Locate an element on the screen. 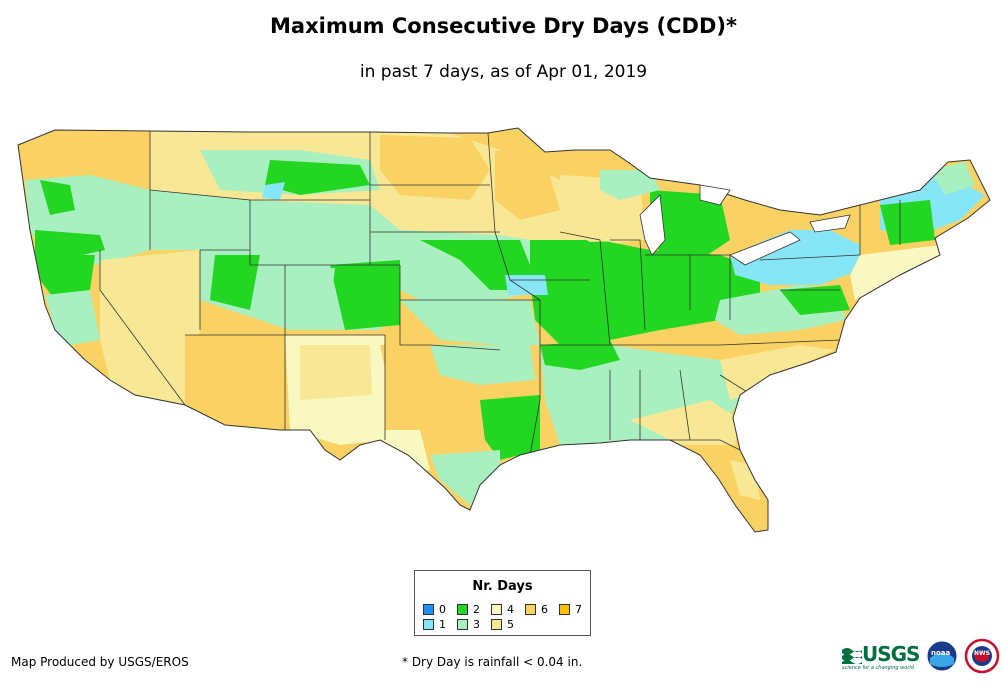 This screenshot has width=1007, height=691. dry-day-footnote: * Dry Day is rainfall < 0.04 in. is located at coordinates (492, 662).